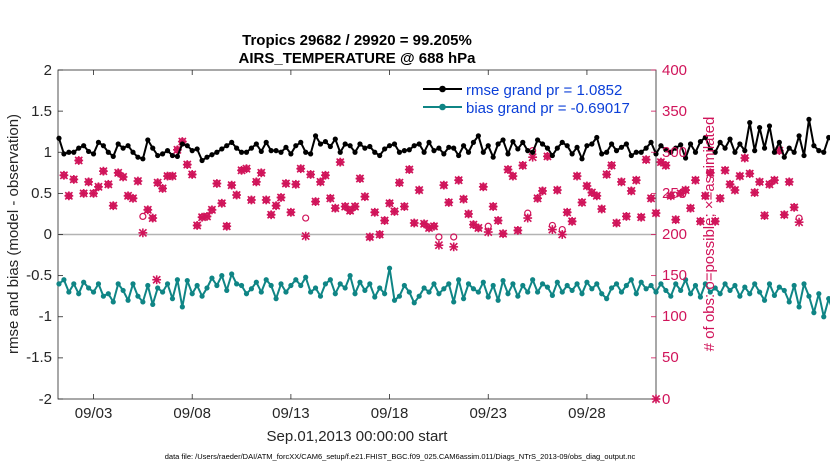 The width and height of the screenshot is (830, 470). What do you see at coordinates (291, 413) in the screenshot?
I see `x-tick-label: 09/13` at bounding box center [291, 413].